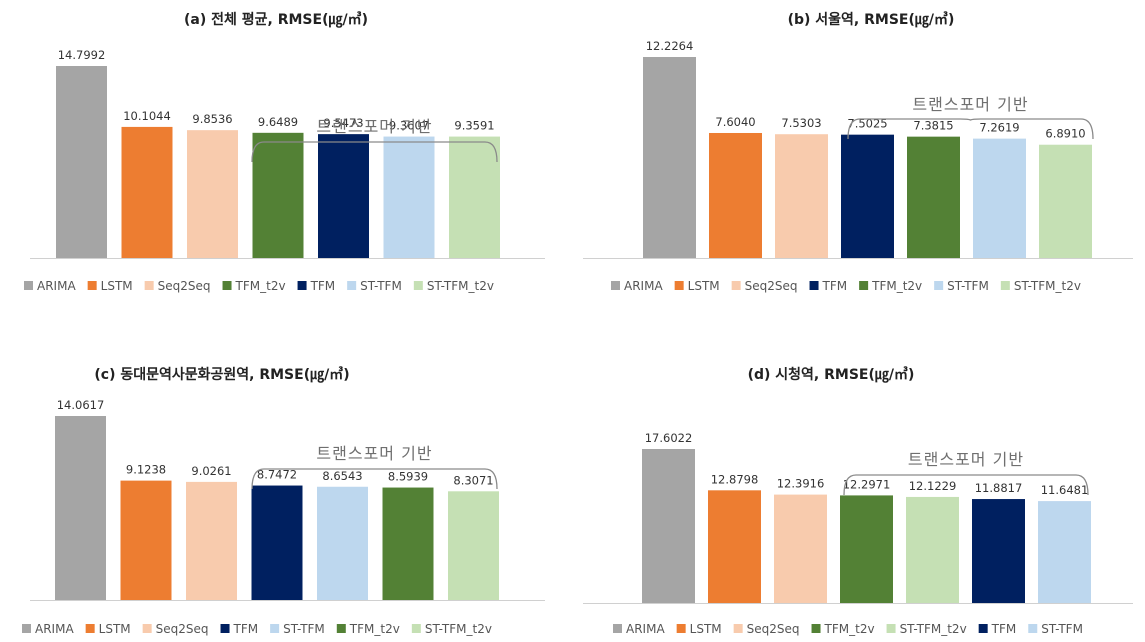 This screenshot has width=1145, height=642. What do you see at coordinates (374, 479) in the screenshot?
I see `group-brace` at bounding box center [374, 479].